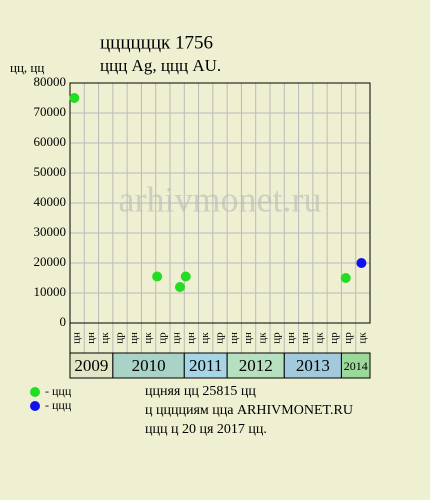 The width and height of the screenshot is (430, 500). I want to click on y-tick-label: 60000, so click(50, 141).